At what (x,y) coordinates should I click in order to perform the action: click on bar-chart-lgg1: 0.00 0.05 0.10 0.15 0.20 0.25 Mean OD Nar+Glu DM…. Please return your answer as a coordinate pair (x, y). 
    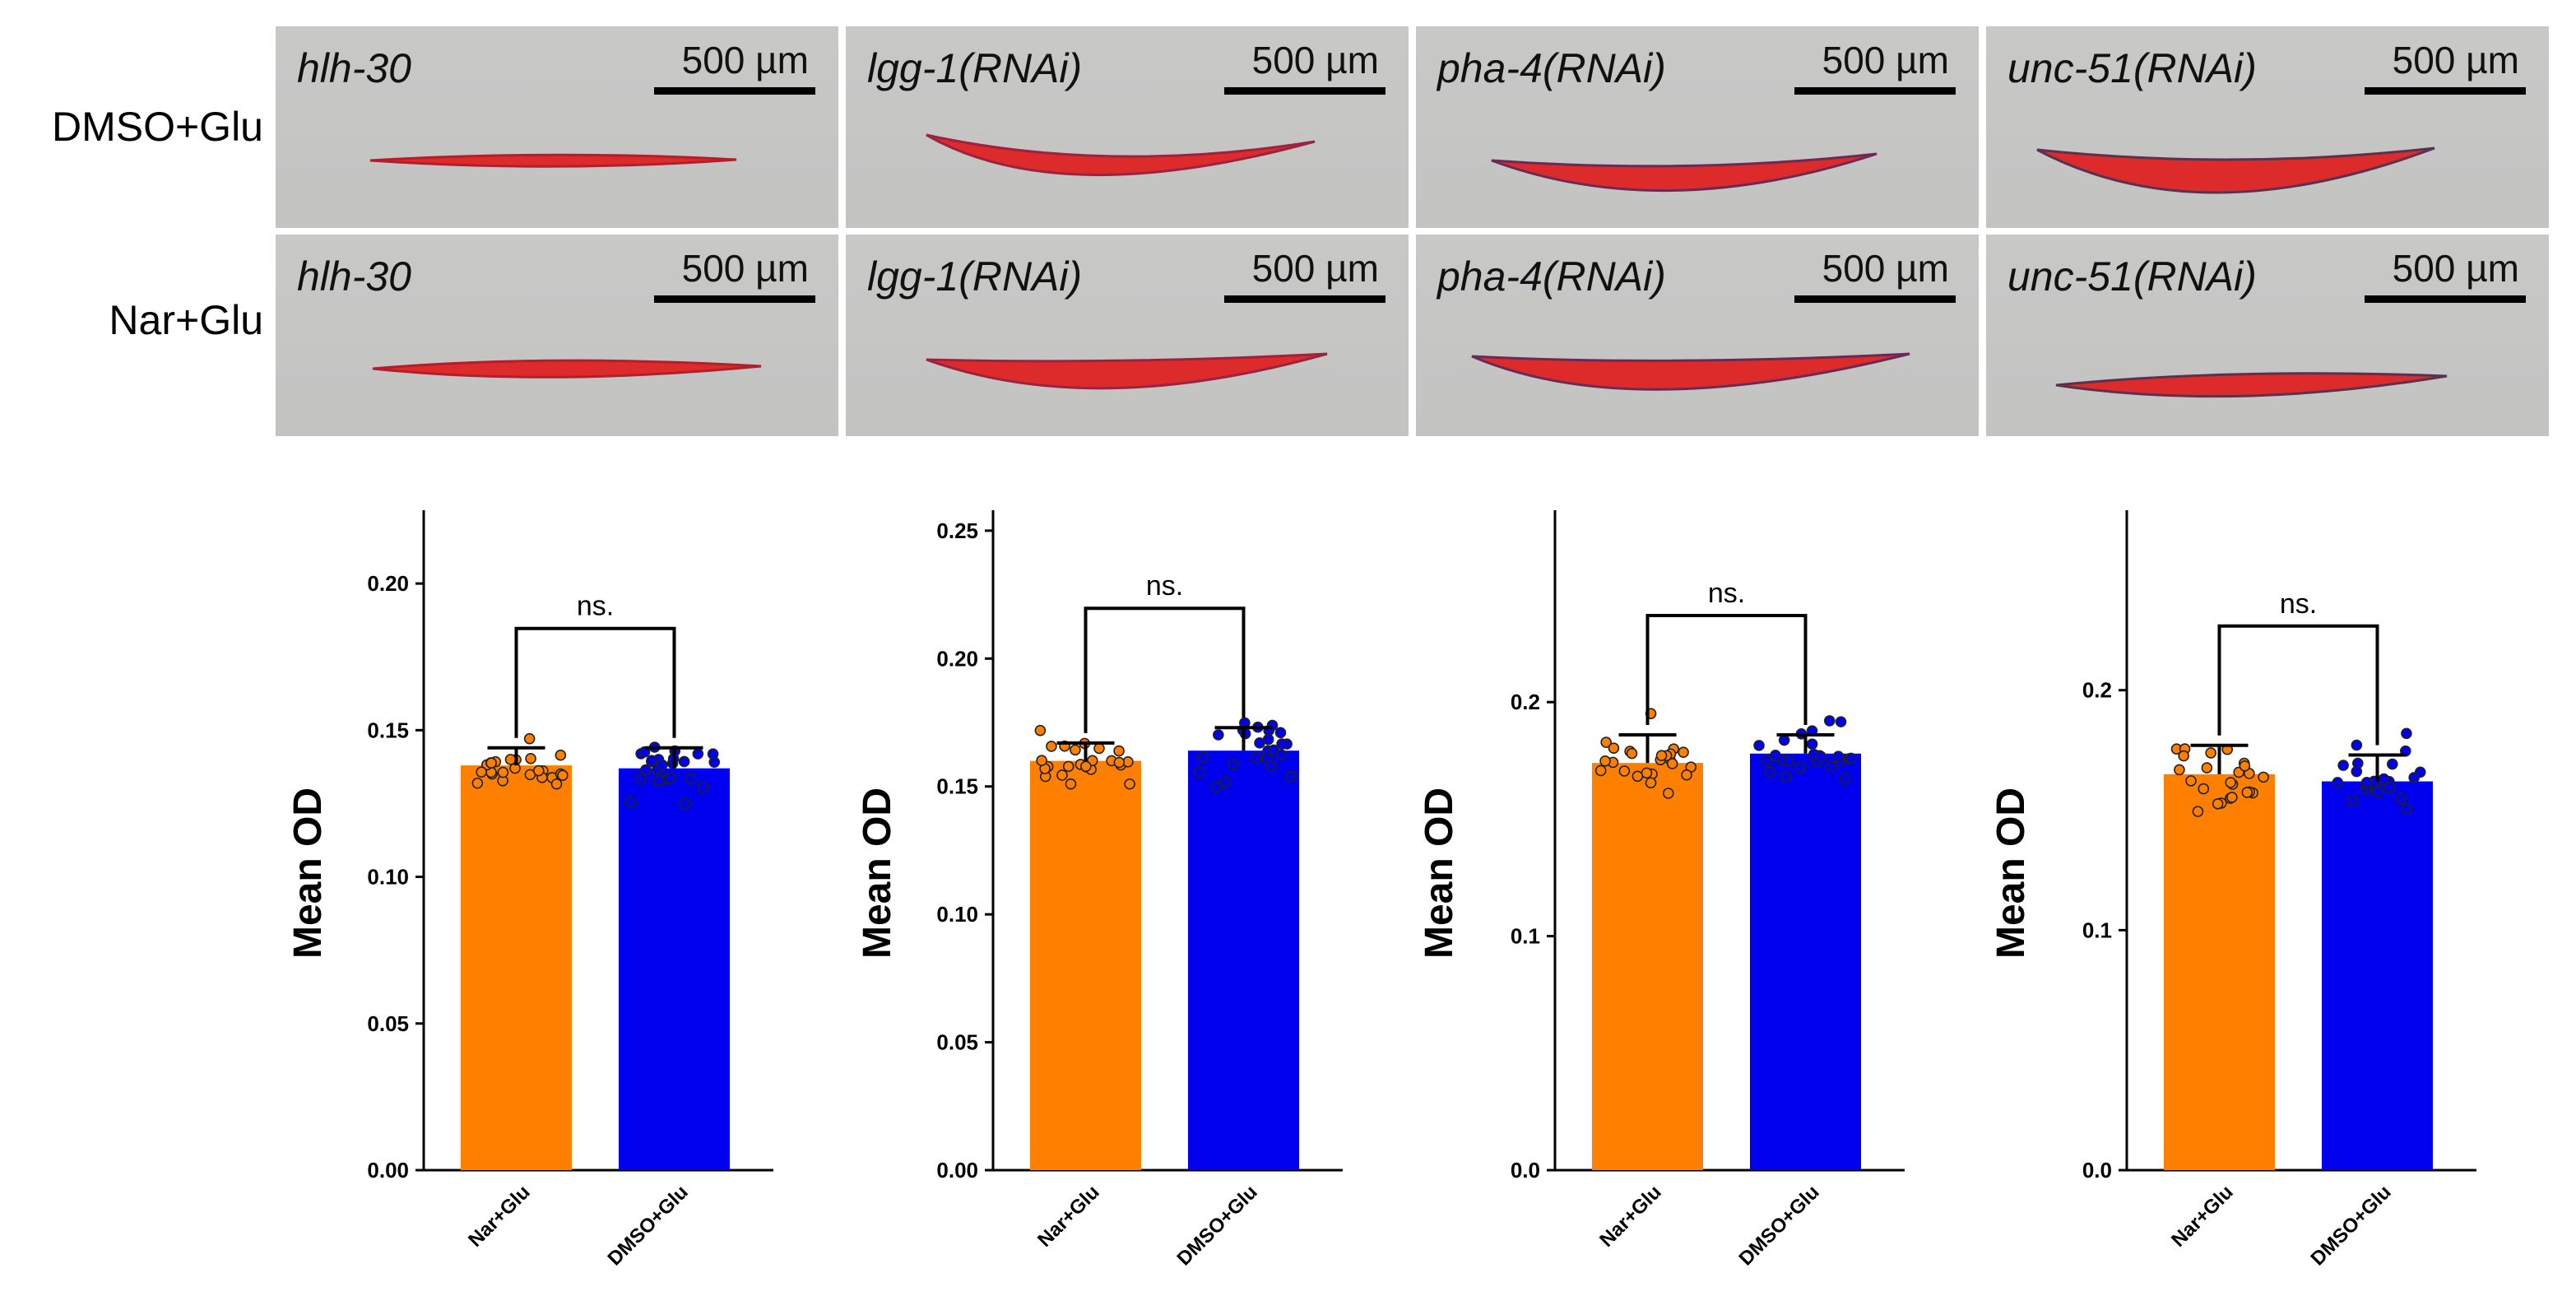
    Looking at the image, I should click on (1099, 890).